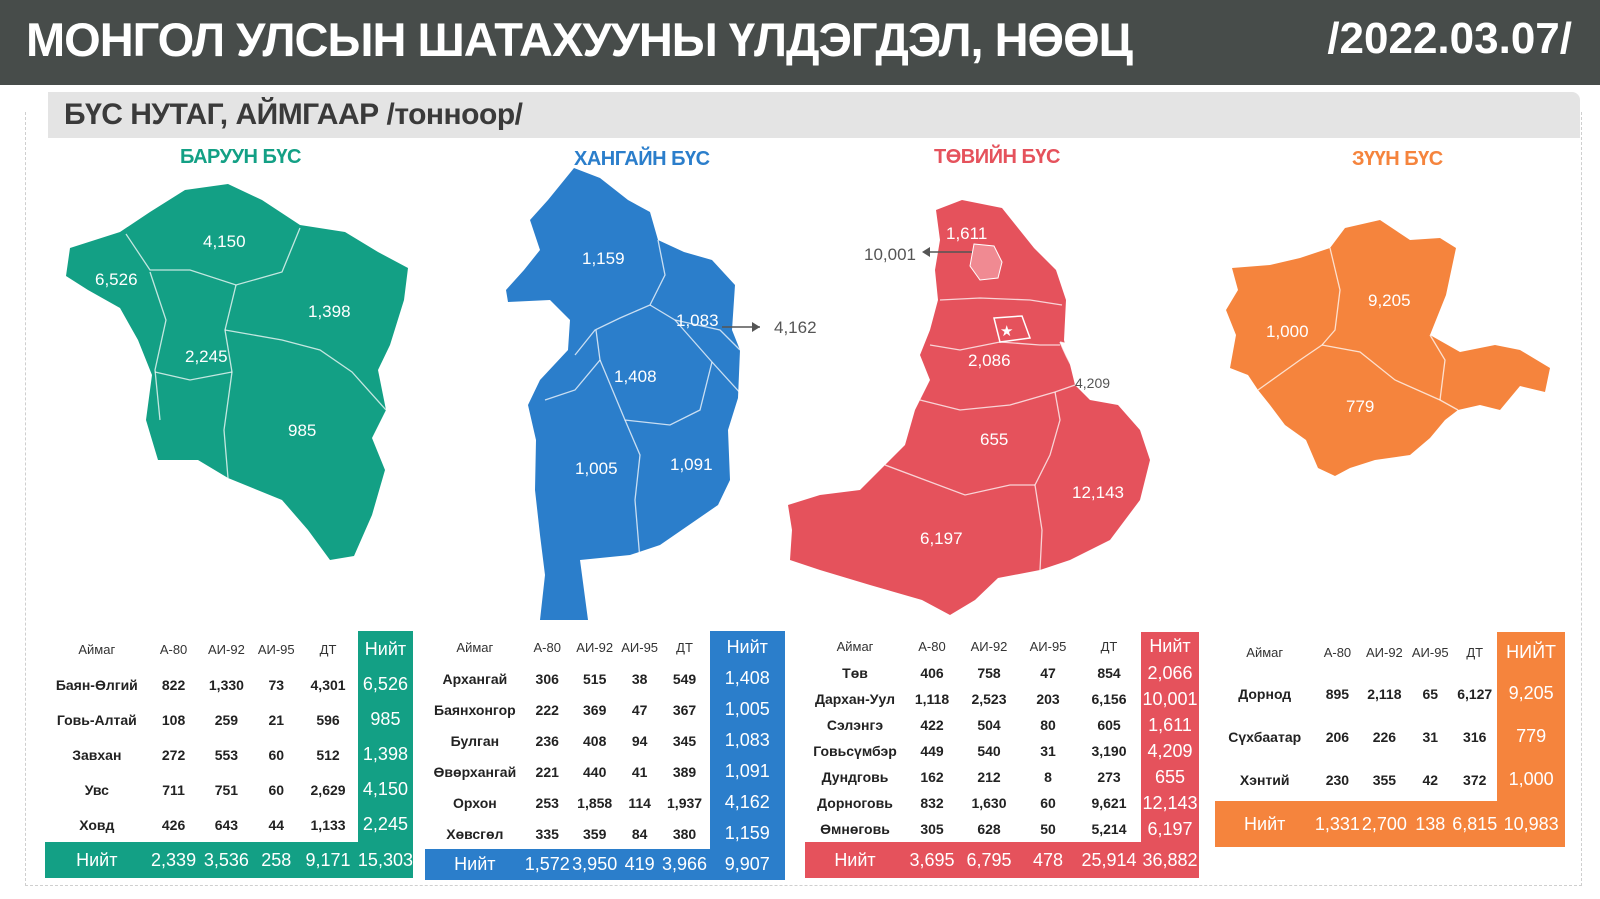  Describe the element at coordinates (229, 789) in the screenshot. I see `table-row: Увс 711 751 60 2,629 4,150` at that location.